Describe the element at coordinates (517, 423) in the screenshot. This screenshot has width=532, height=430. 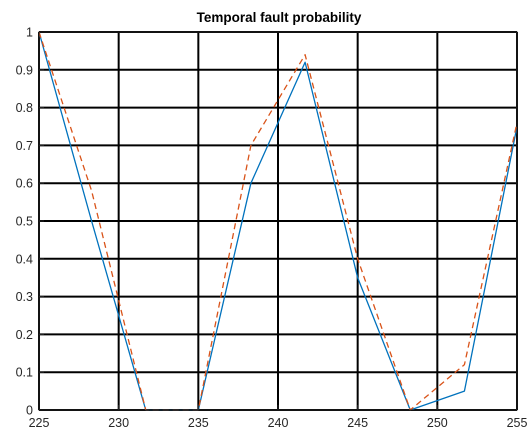
I see `x-tick-label: 255` at that location.